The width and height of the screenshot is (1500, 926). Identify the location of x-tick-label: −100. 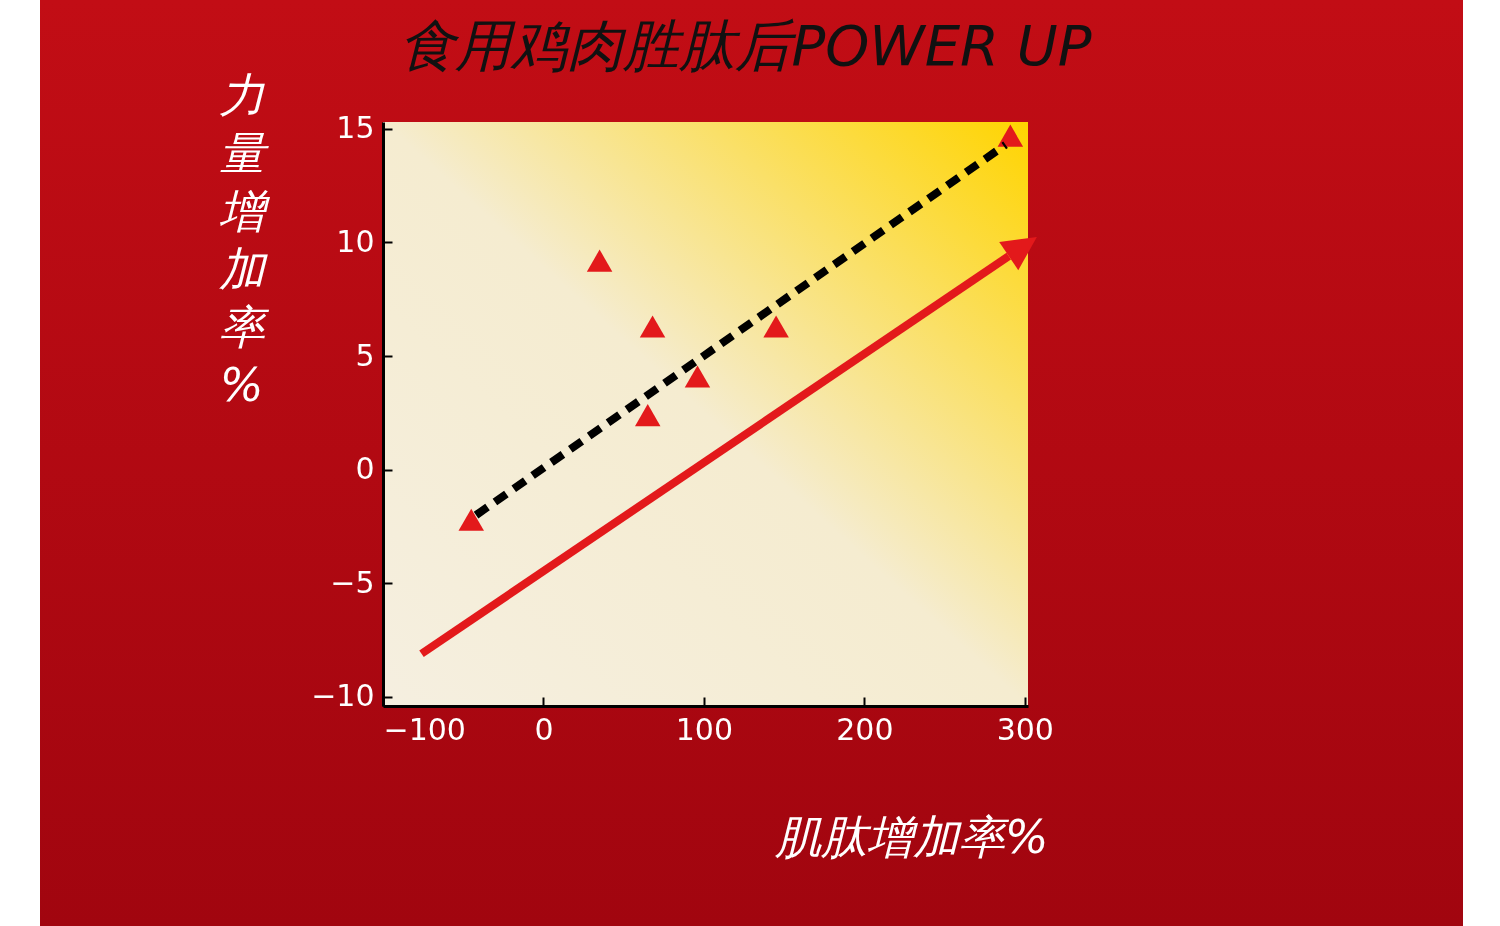
(424, 729).